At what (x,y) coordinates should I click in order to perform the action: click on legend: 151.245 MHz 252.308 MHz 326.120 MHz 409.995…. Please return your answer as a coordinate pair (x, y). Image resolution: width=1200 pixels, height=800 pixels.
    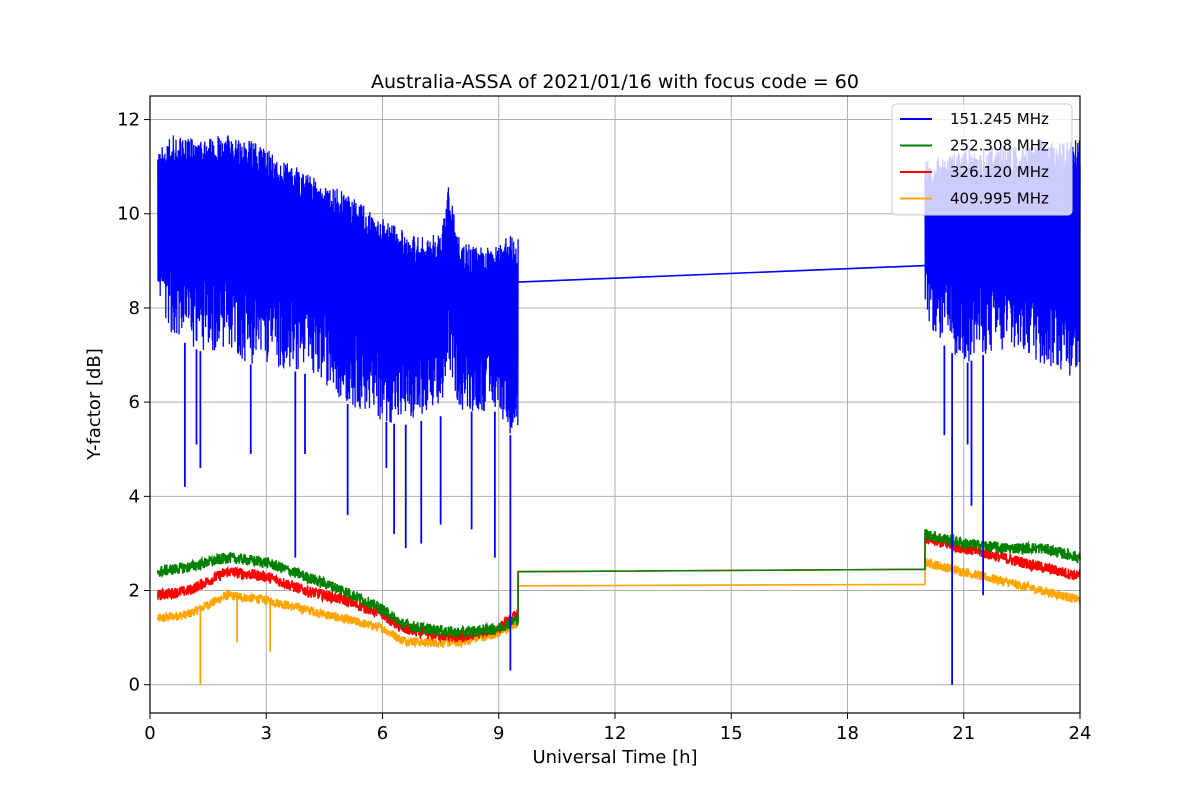
    Looking at the image, I should click on (982, 159).